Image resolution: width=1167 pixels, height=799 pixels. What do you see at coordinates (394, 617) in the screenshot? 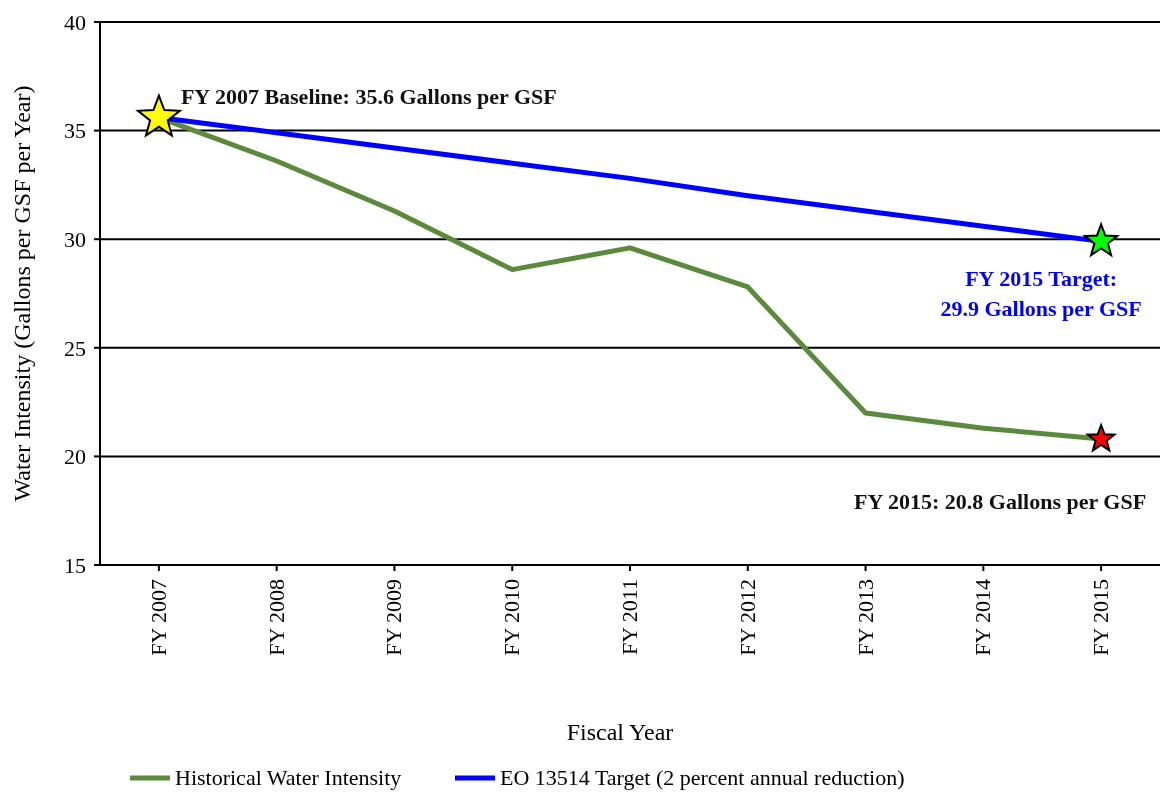
I see `x-tick-label: FY 2009` at bounding box center [394, 617].